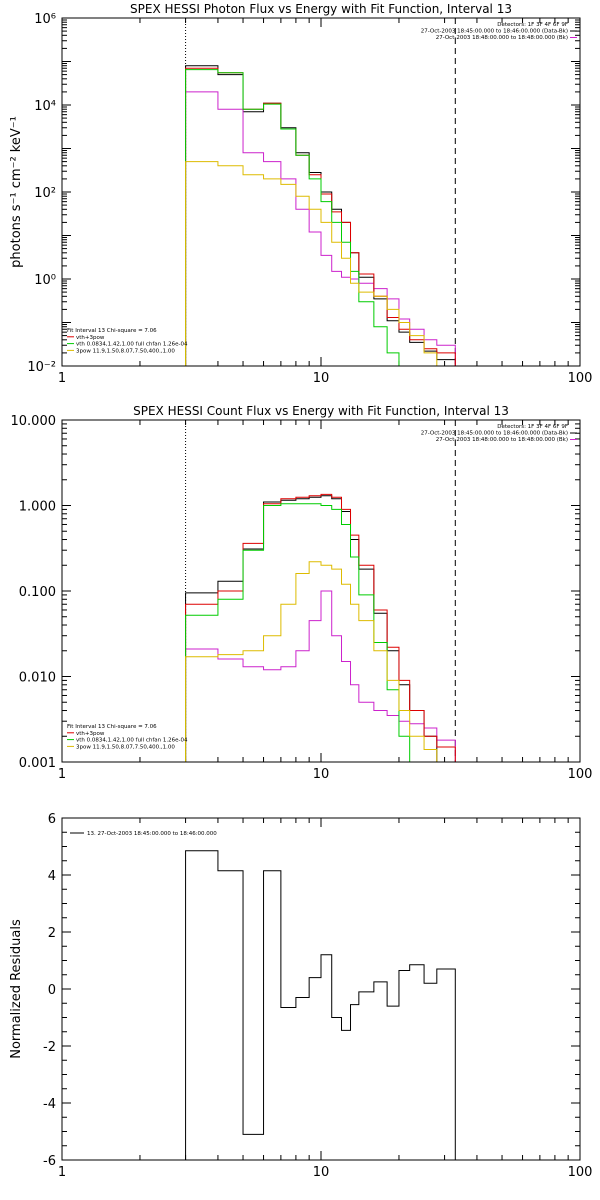 This screenshot has width=600, height=1200. Describe the element at coordinates (52, 876) in the screenshot. I see `y-tick-label: 4` at that location.